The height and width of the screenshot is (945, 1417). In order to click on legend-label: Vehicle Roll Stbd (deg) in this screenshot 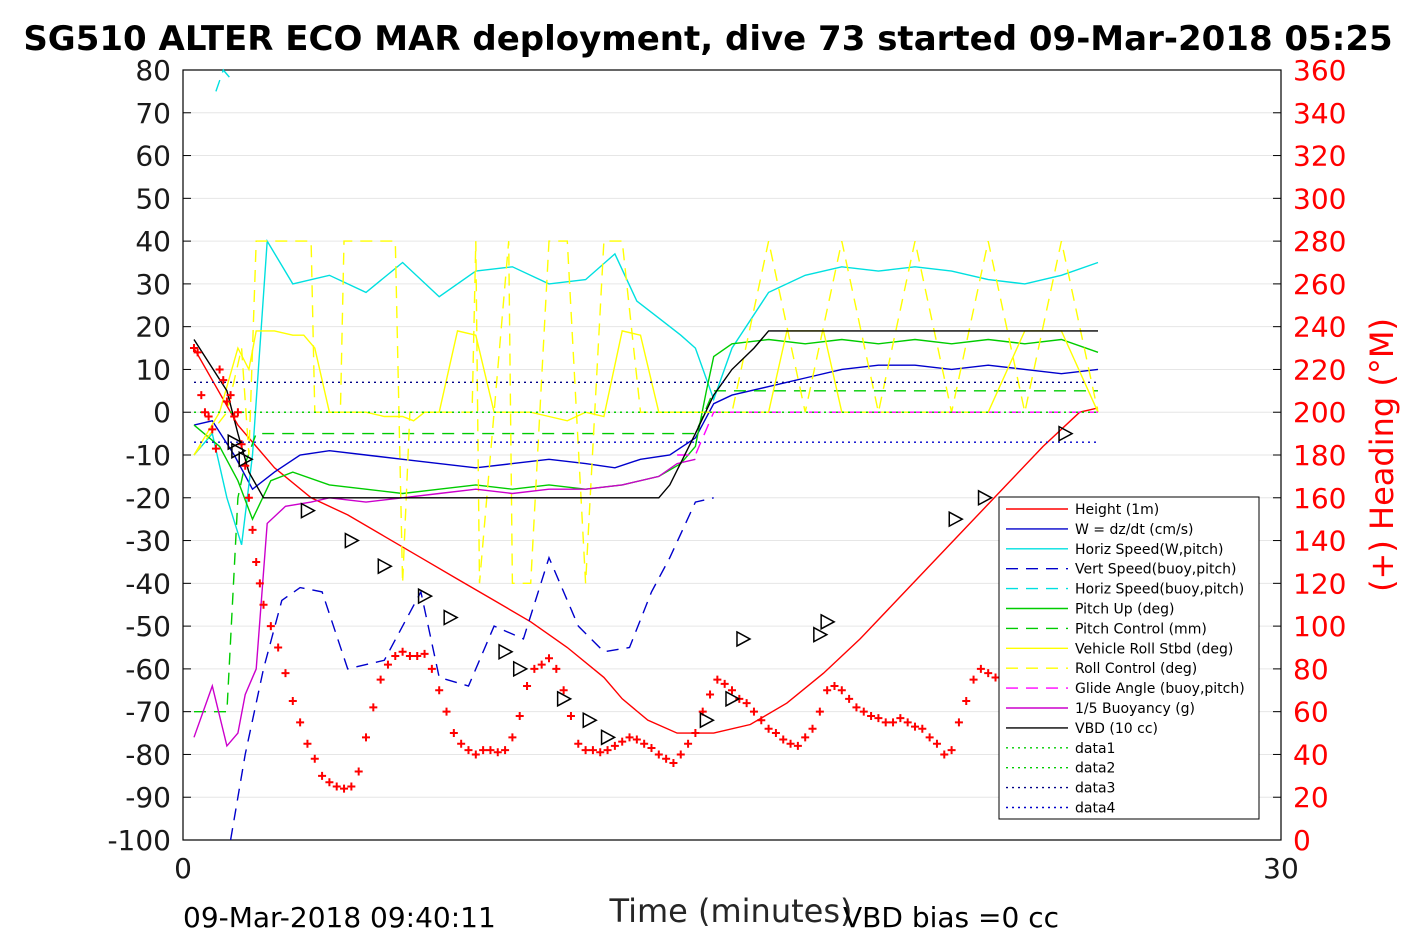, I will do `click(1154, 649)`.